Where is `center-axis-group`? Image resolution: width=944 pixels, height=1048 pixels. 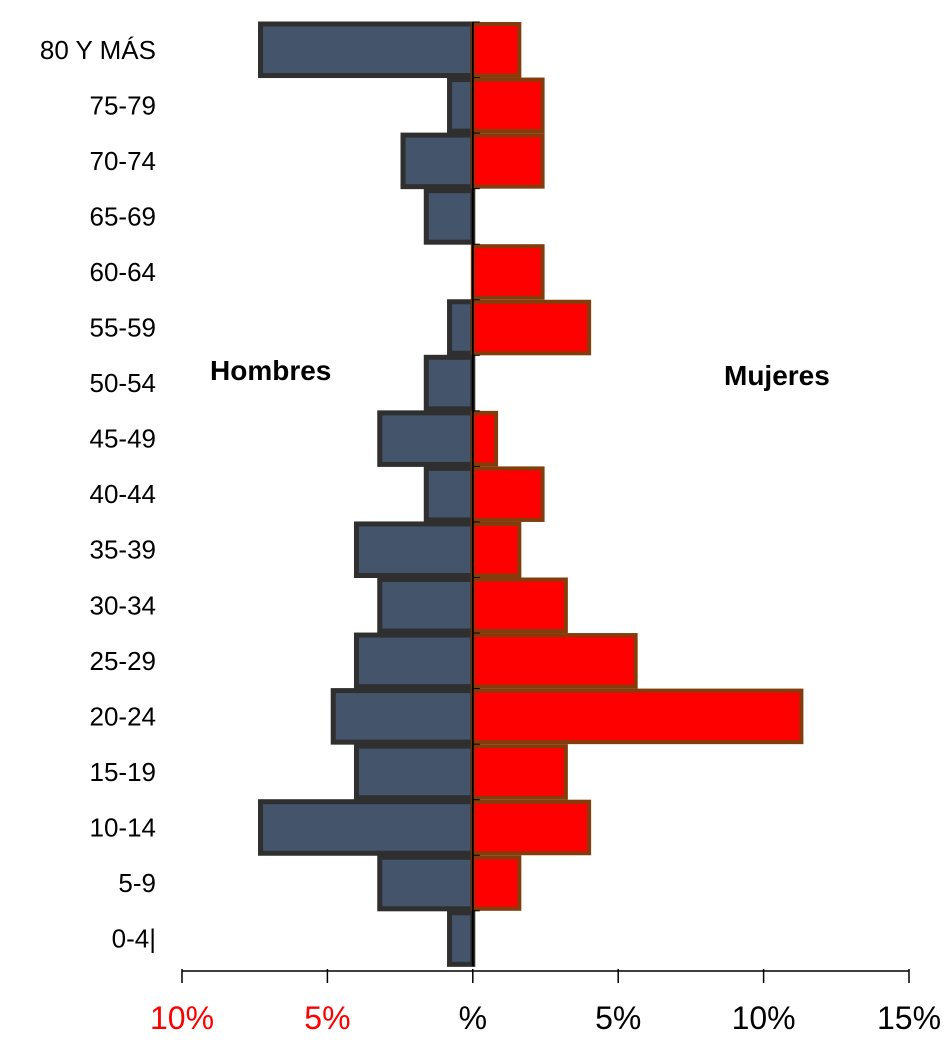 center-axis-group is located at coordinates (475, 494).